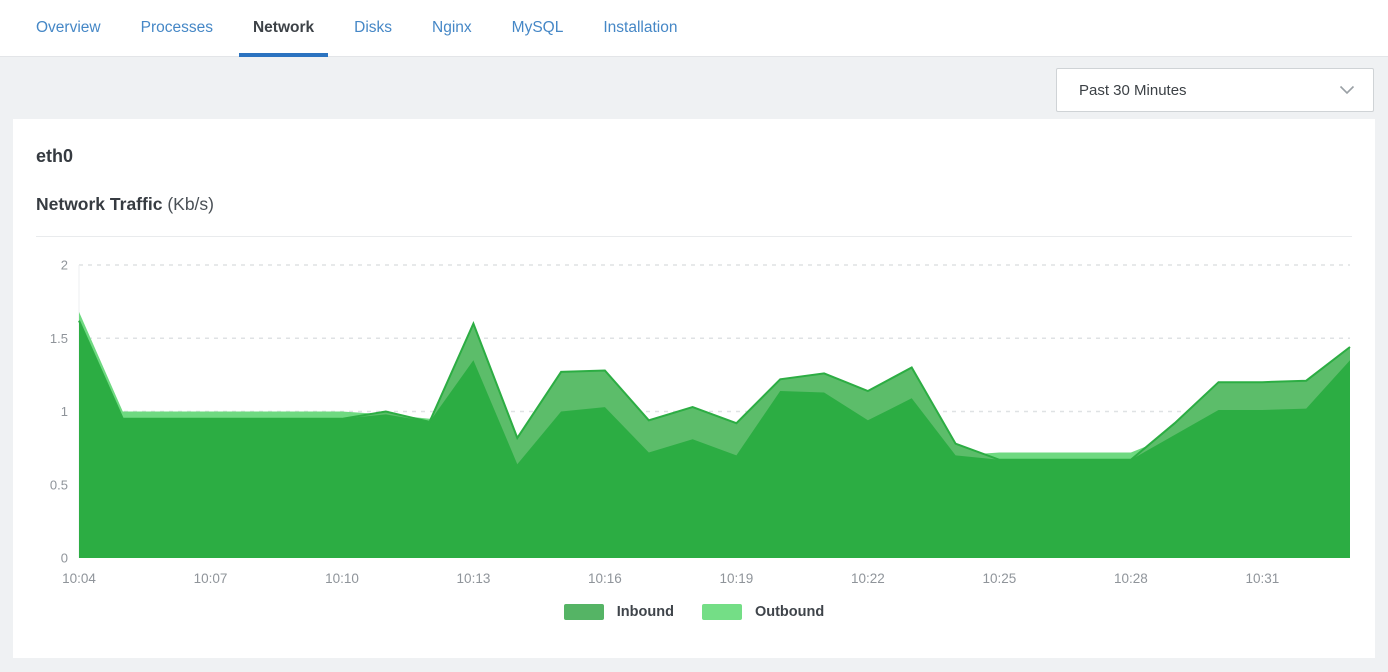 Image resolution: width=1388 pixels, height=672 pixels. What do you see at coordinates (64, 265) in the screenshot?
I see `svg-text: 2` at bounding box center [64, 265].